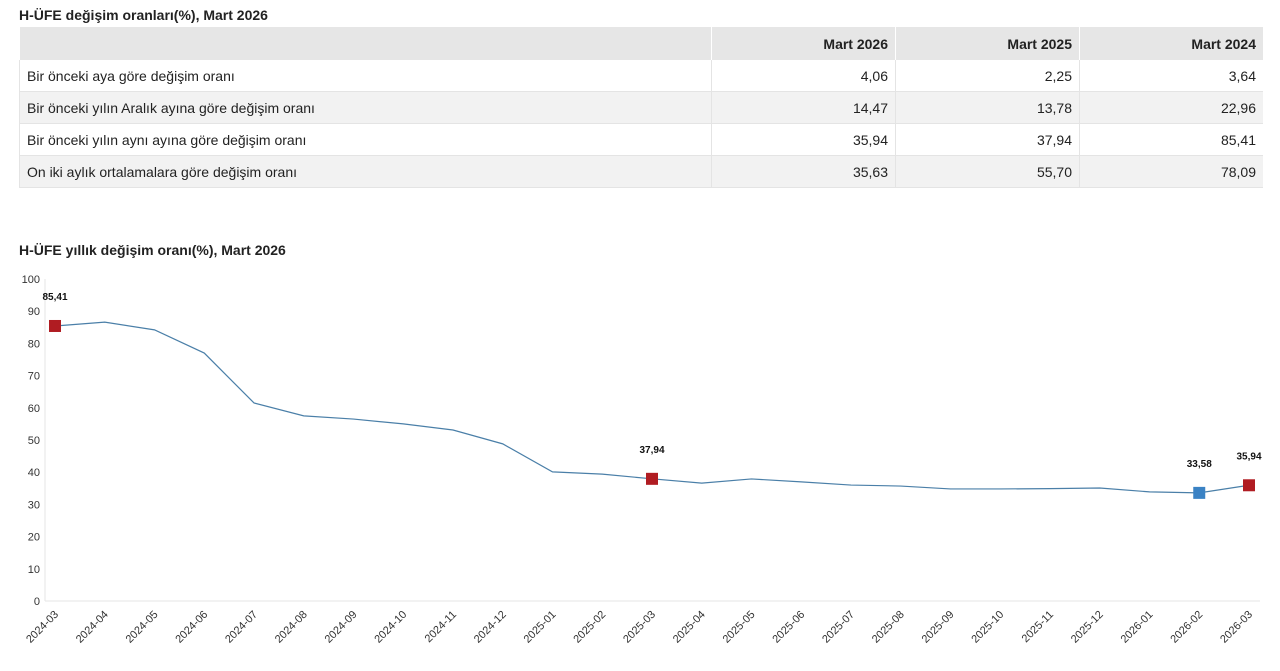 The width and height of the screenshot is (1280, 671). I want to click on x-tick-label: 2025-08, so click(888, 627).